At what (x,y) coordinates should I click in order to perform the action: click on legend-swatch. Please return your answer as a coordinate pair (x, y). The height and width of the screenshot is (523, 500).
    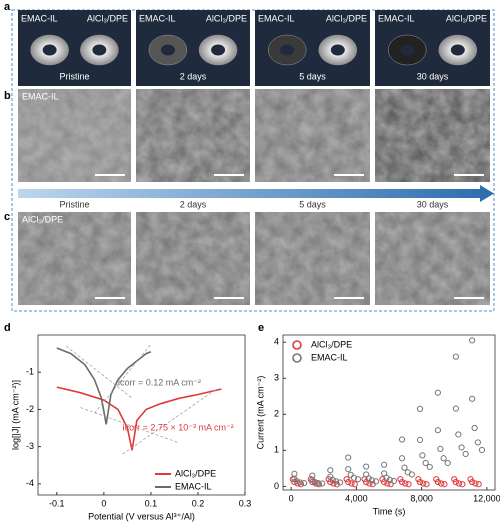
    Looking at the image, I should click on (297, 345).